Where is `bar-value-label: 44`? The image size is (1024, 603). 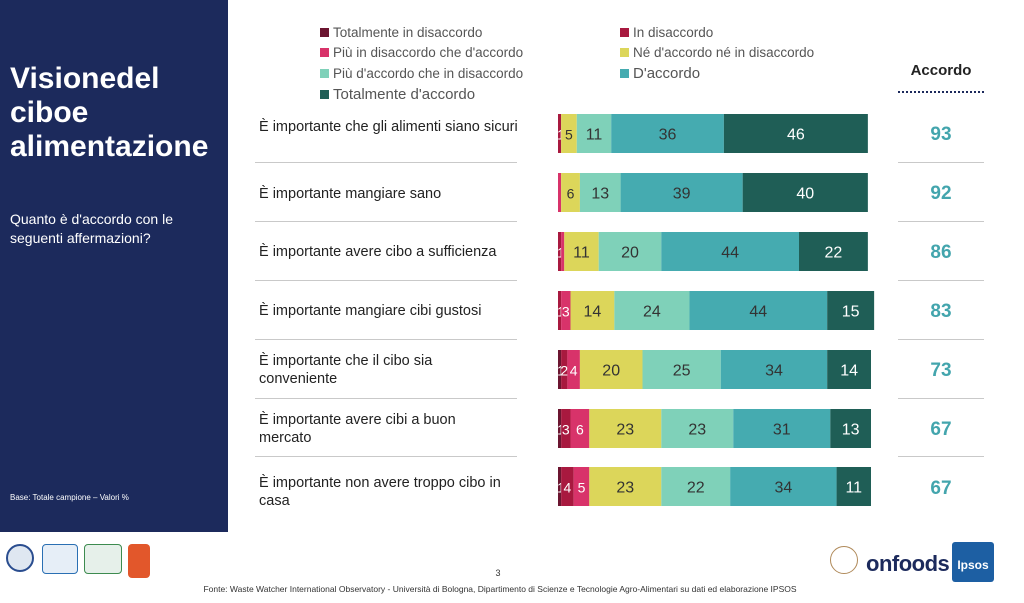 bar-value-label: 44 is located at coordinates (730, 253).